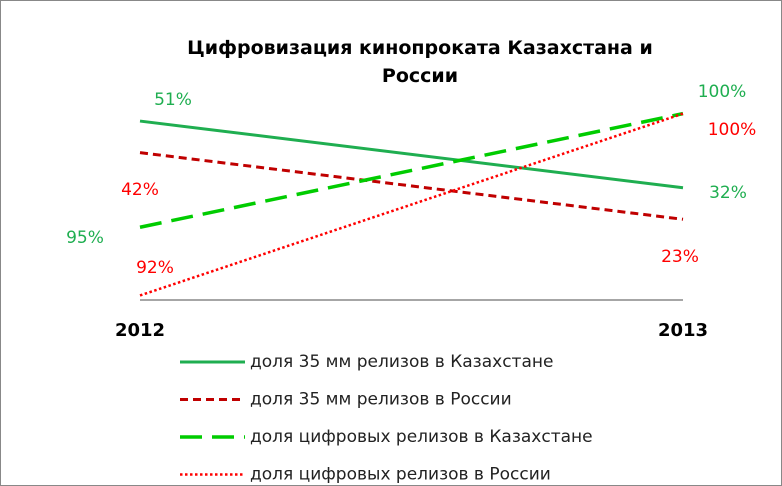 Image resolution: width=782 pixels, height=486 pixels. Describe the element at coordinates (683, 330) in the screenshot. I see `x-tick-label: 2013` at that location.